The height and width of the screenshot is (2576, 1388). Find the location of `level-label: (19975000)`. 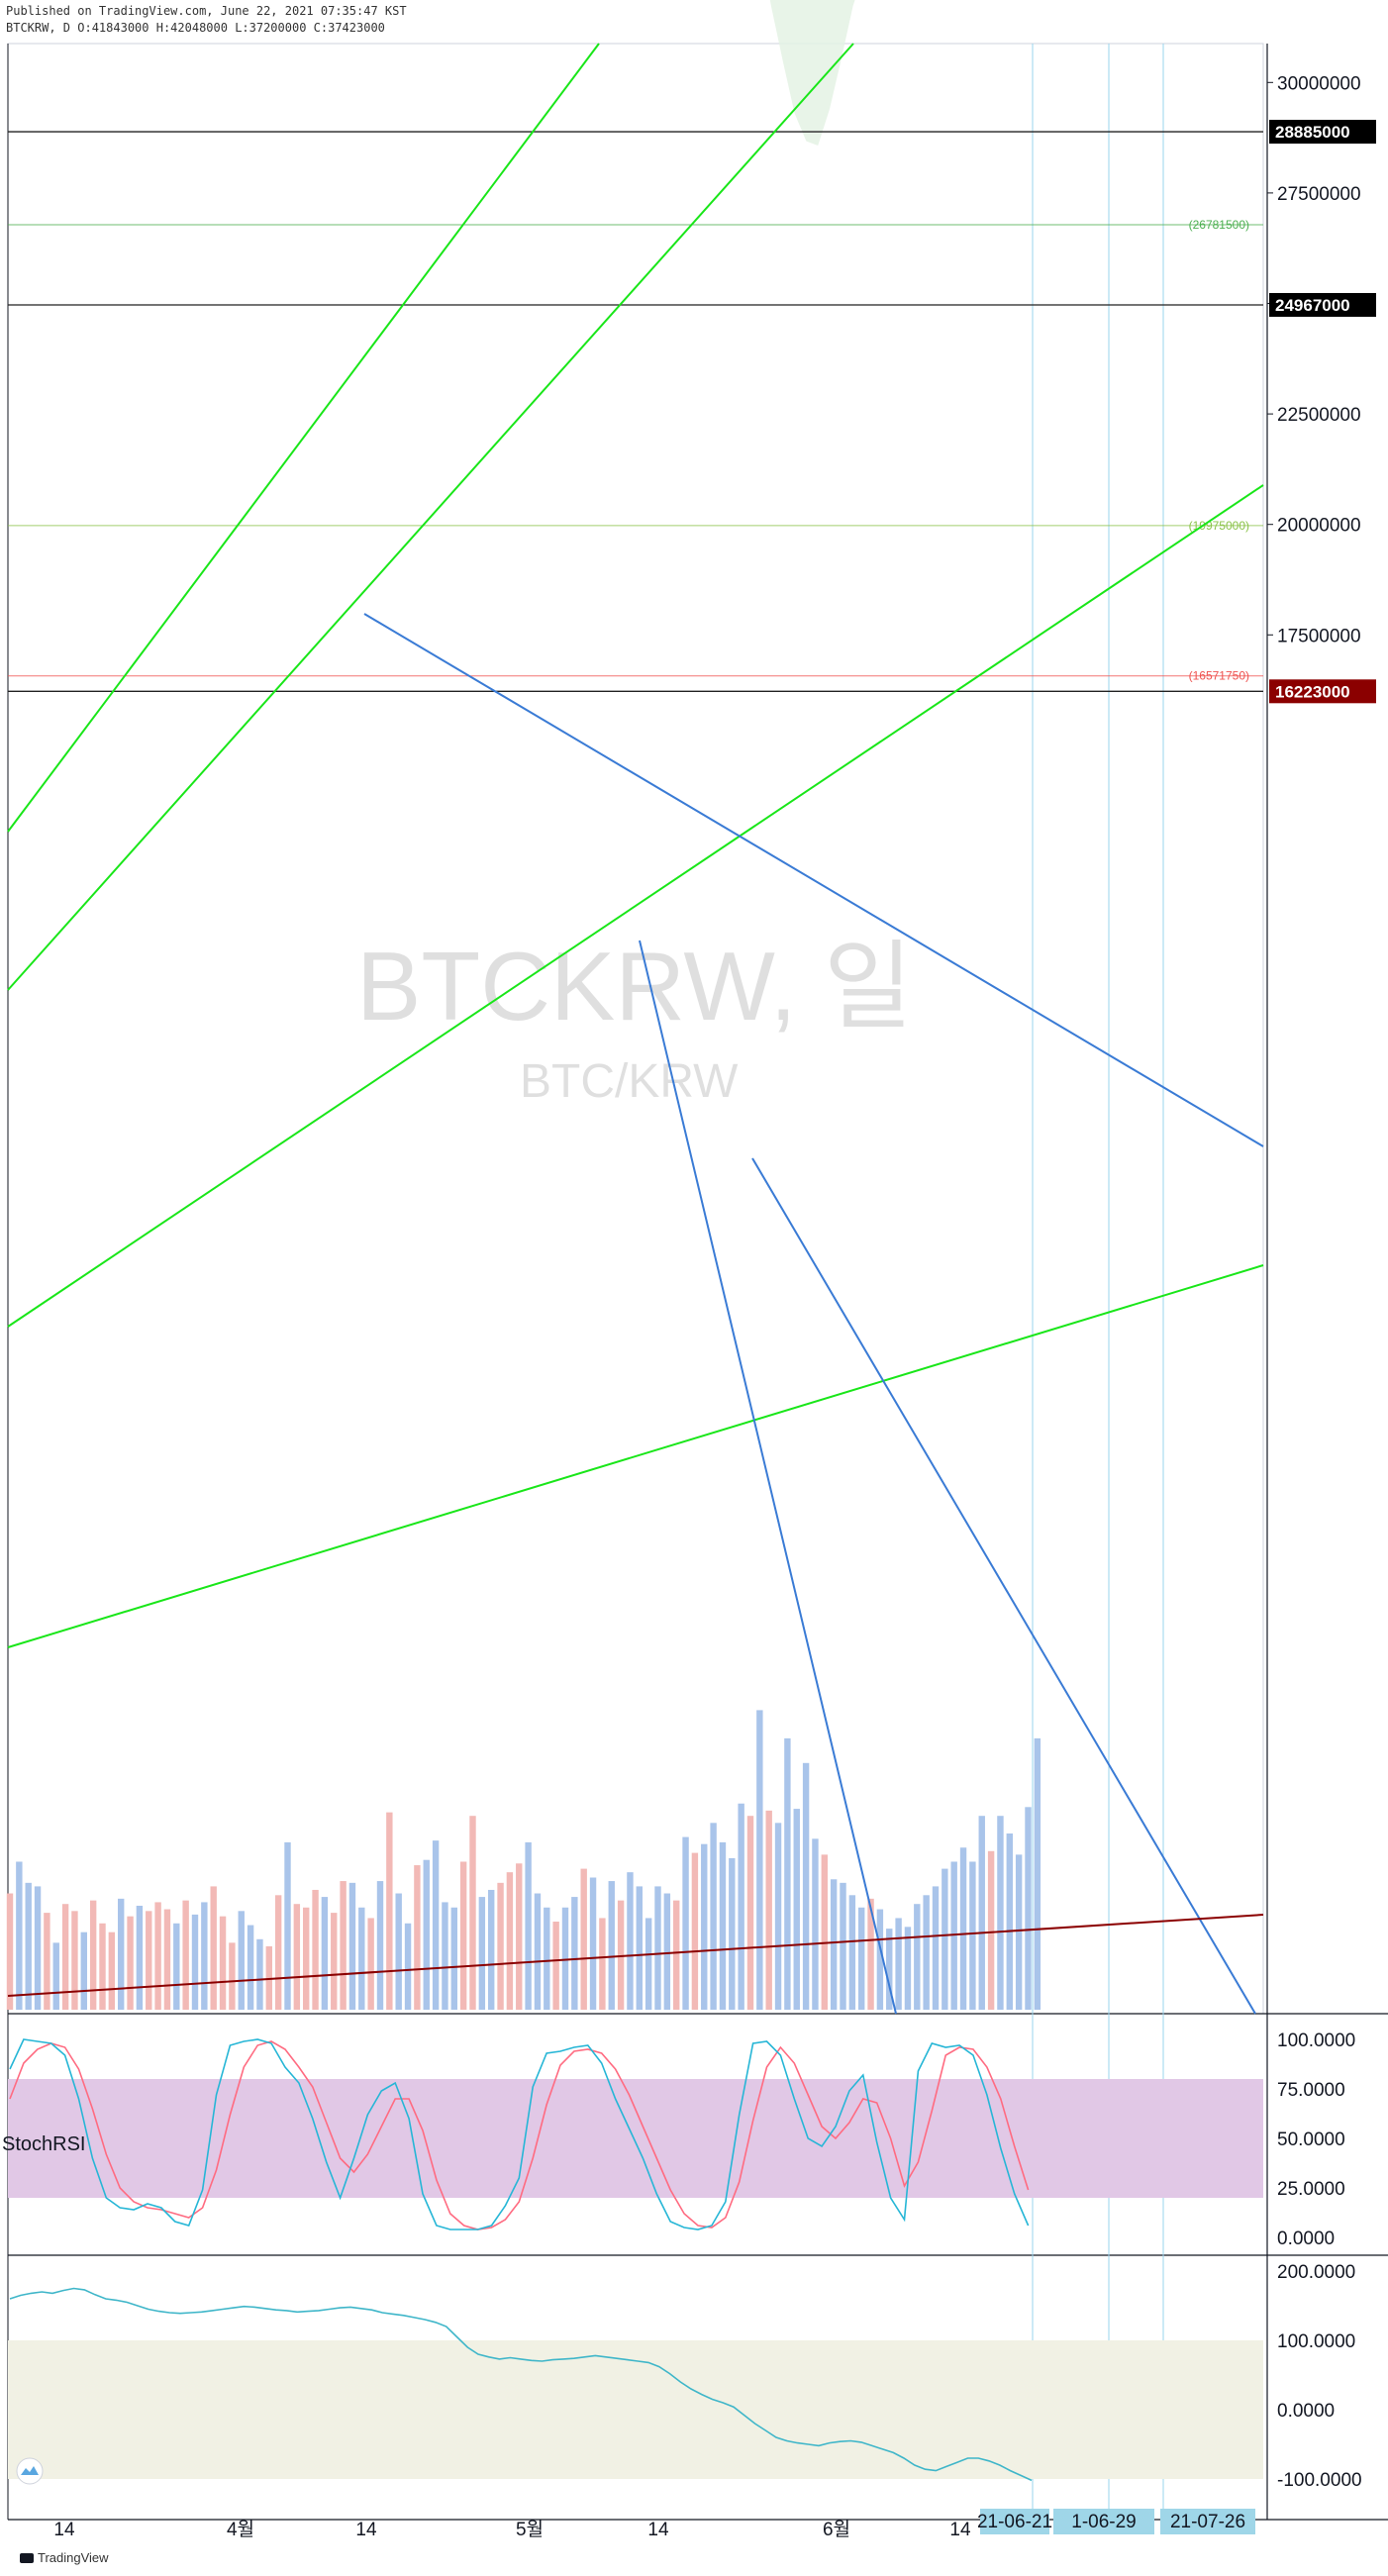

level-label: (19975000) is located at coordinates (1219, 526).